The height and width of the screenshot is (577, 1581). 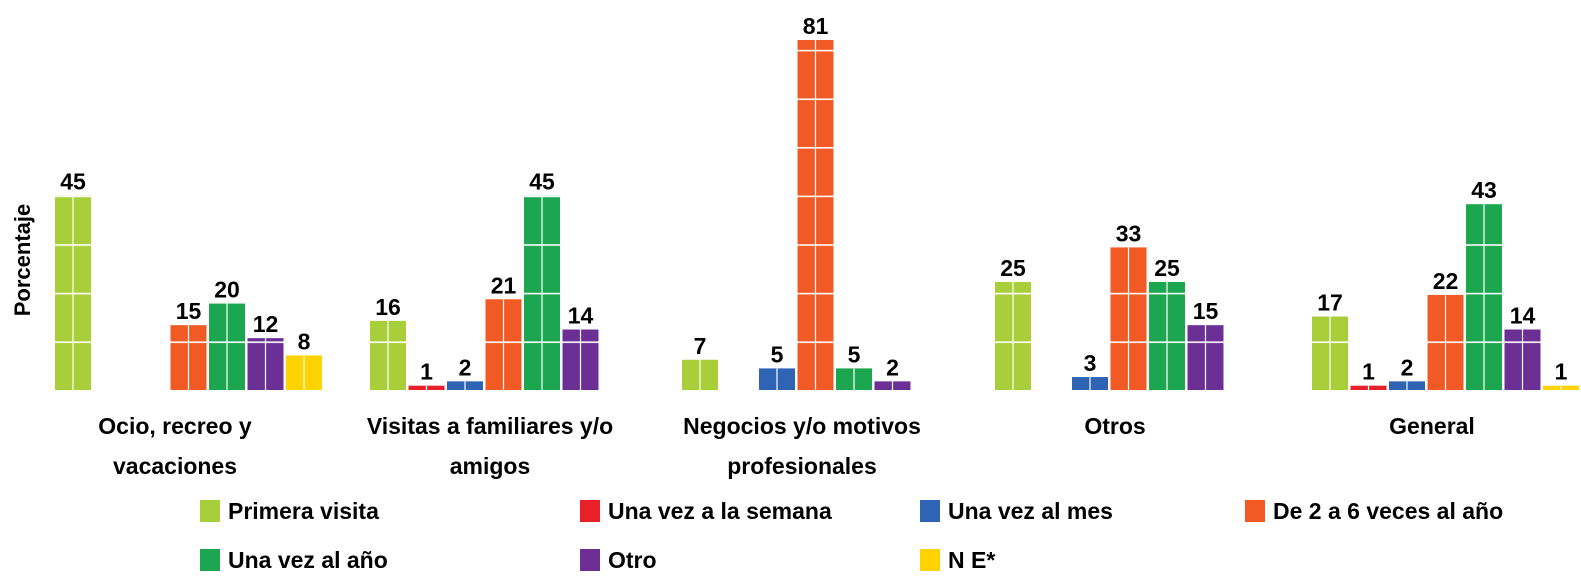 I want to click on value-label: 16, so click(x=388, y=307).